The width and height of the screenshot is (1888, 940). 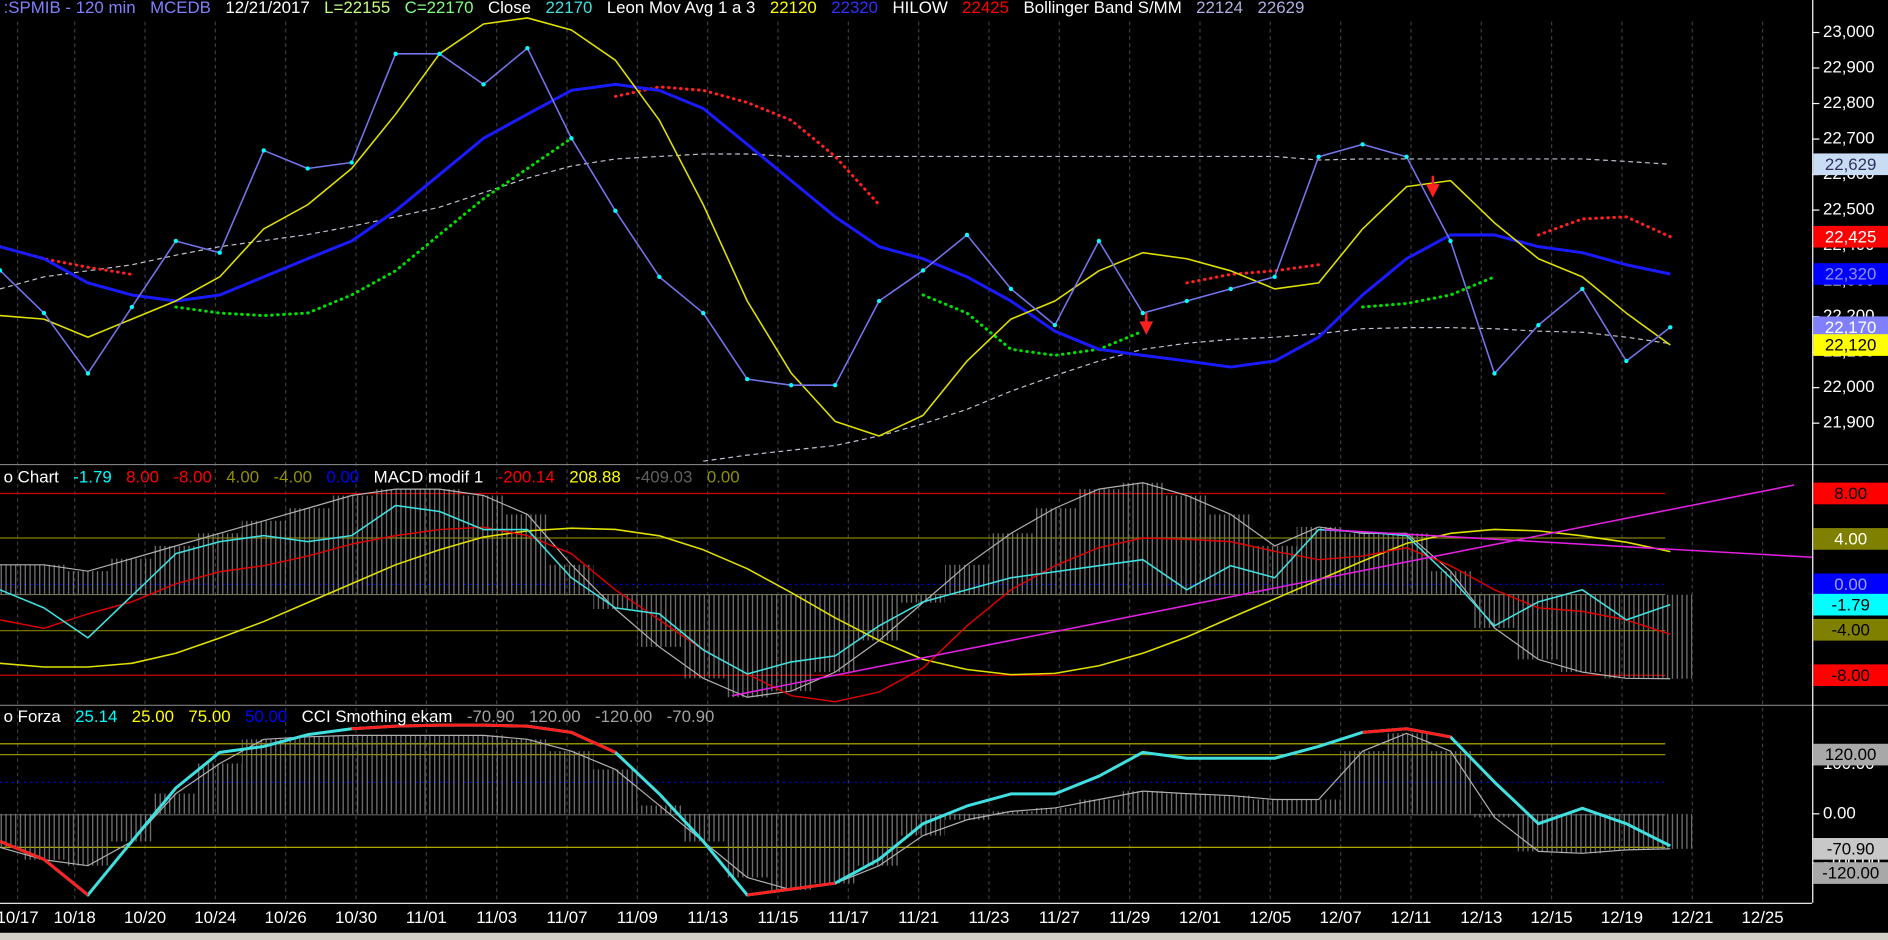 What do you see at coordinates (267, 8) in the screenshot?
I see `header-label: 12/21/2017` at bounding box center [267, 8].